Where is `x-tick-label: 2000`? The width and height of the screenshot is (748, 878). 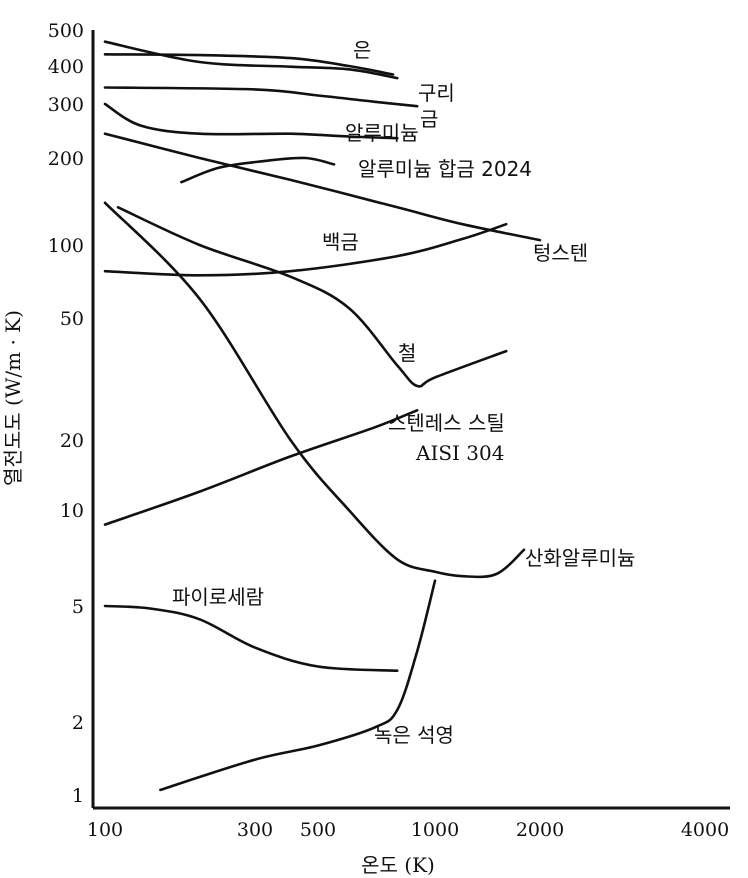 x-tick-label: 2000 is located at coordinates (540, 830).